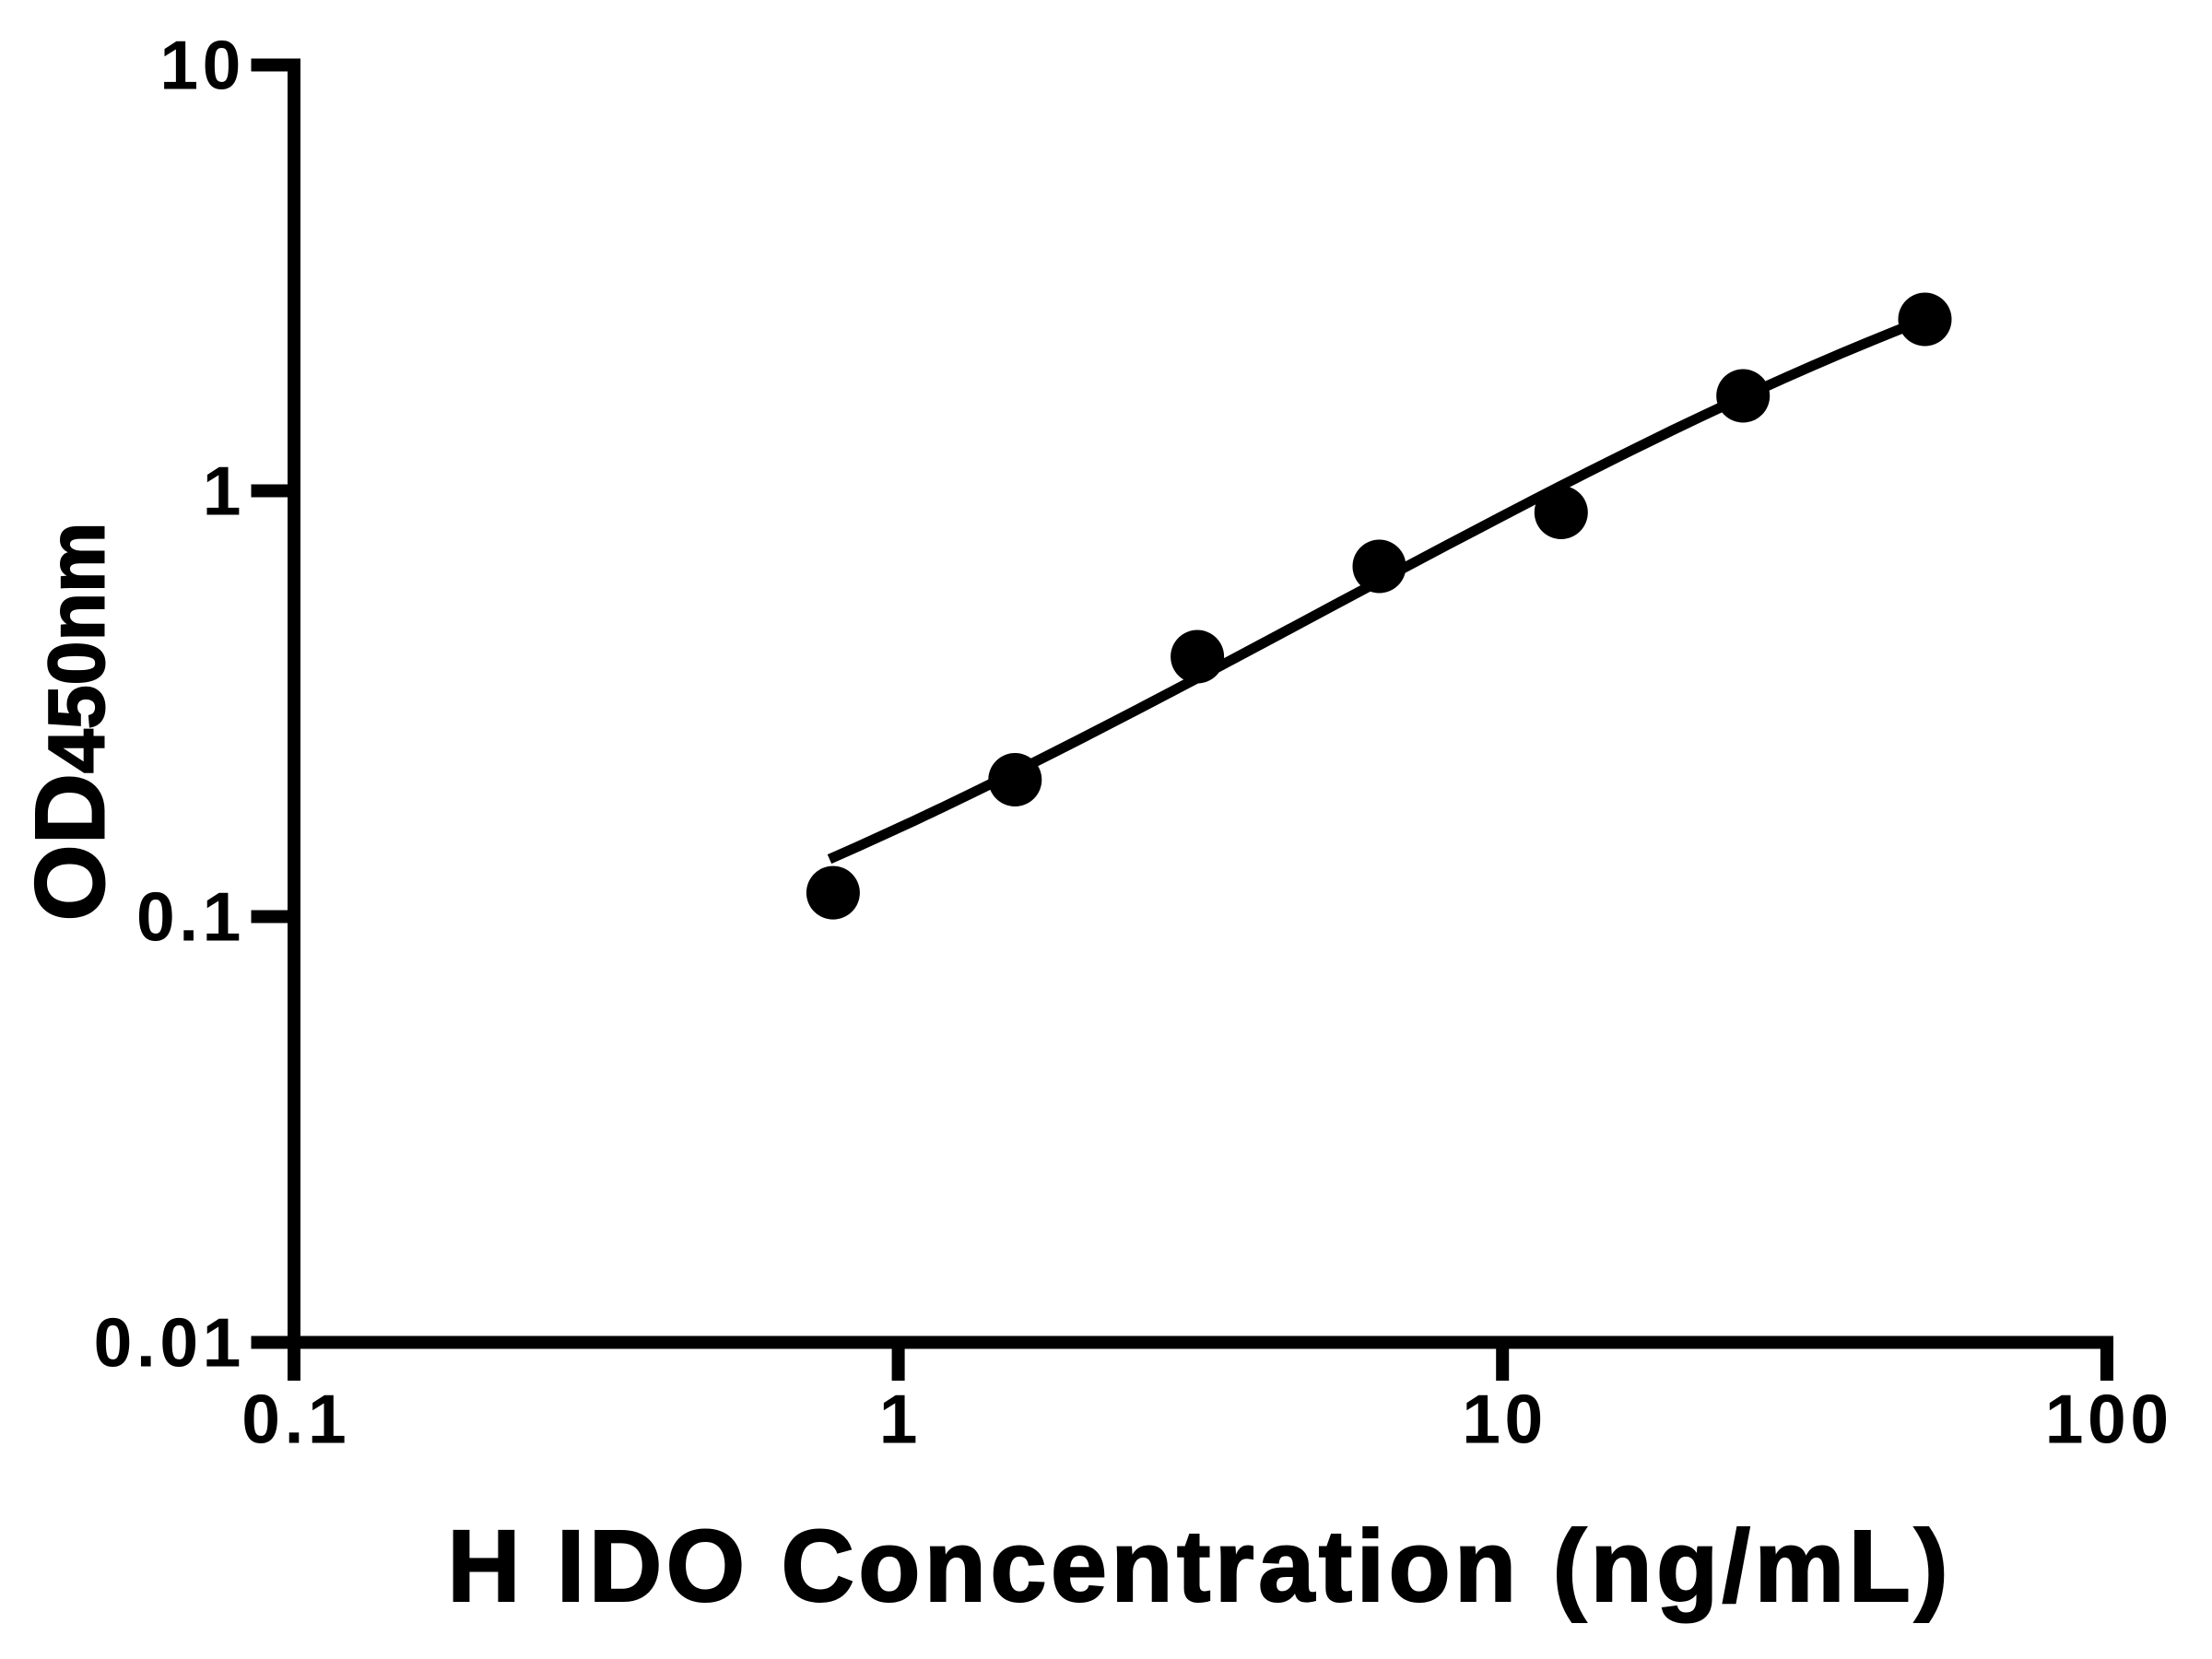 This screenshot has height=1659, width=2212. Describe the element at coordinates (1199, 1566) in the screenshot. I see `svg-text: H IDO Concentration (ng/mL)` at that location.